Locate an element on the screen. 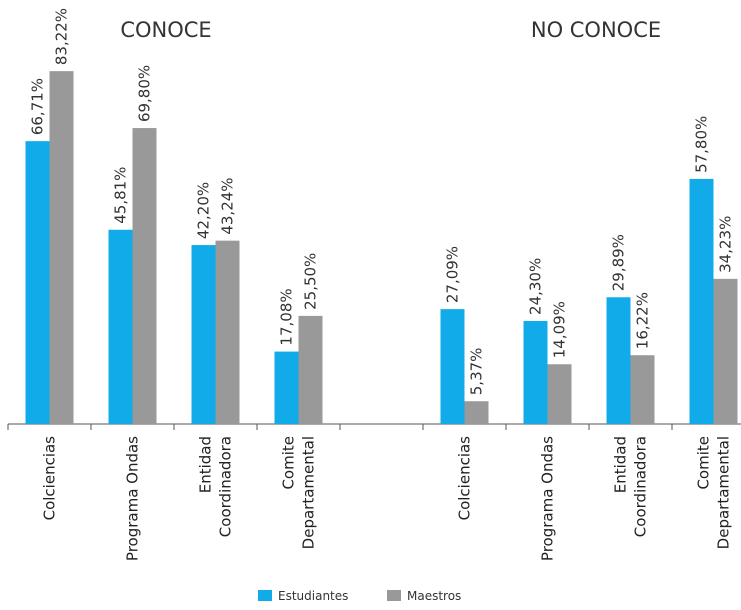 Image resolution: width=741 pixels, height=610 pixels. value-label: 57,80% is located at coordinates (702, 144).